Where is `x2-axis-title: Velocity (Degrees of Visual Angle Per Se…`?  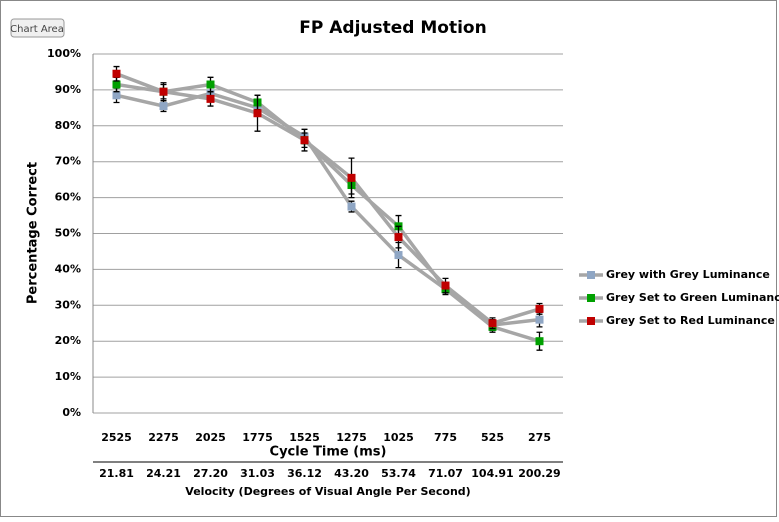 x2-axis-title: Velocity (Degrees of Visual Angle Per Se… is located at coordinates (327, 491).